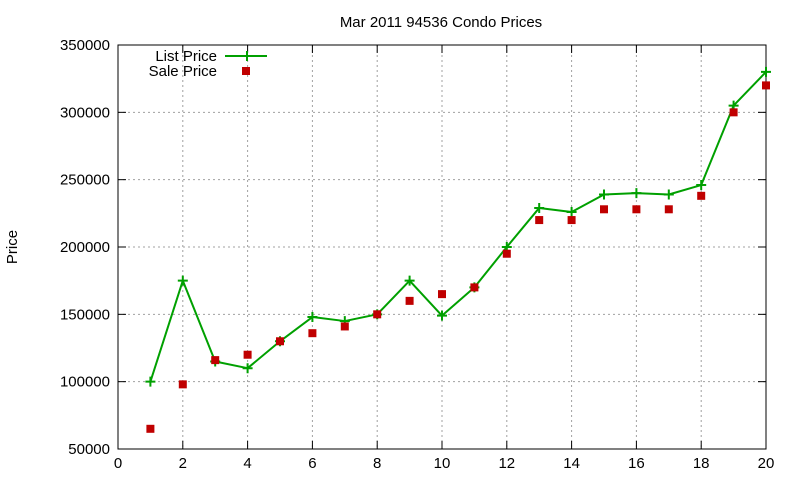 This screenshot has width=800, height=480. I want to click on x-tick-label: 0, so click(118, 463).